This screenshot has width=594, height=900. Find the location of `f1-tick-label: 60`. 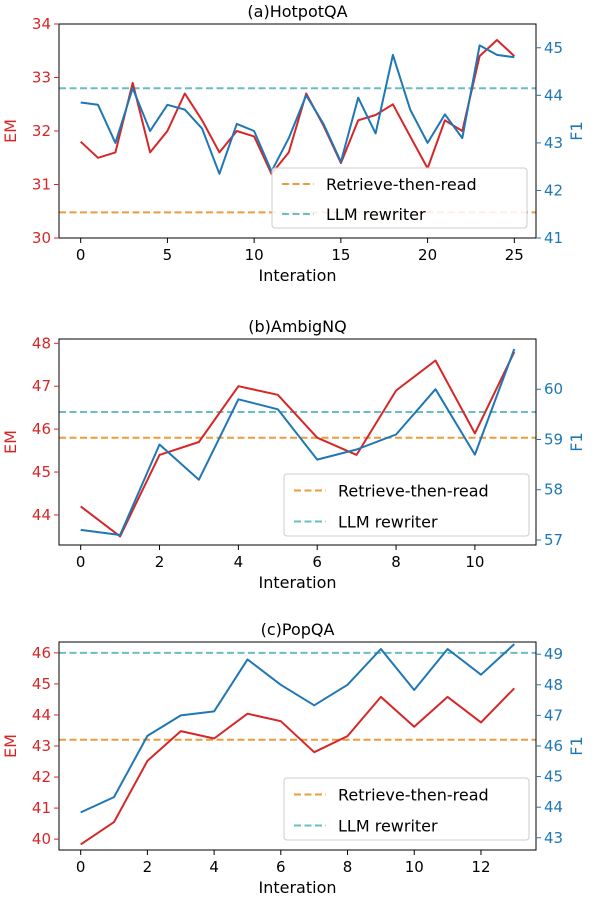

f1-tick-label: 60 is located at coordinates (553, 389).